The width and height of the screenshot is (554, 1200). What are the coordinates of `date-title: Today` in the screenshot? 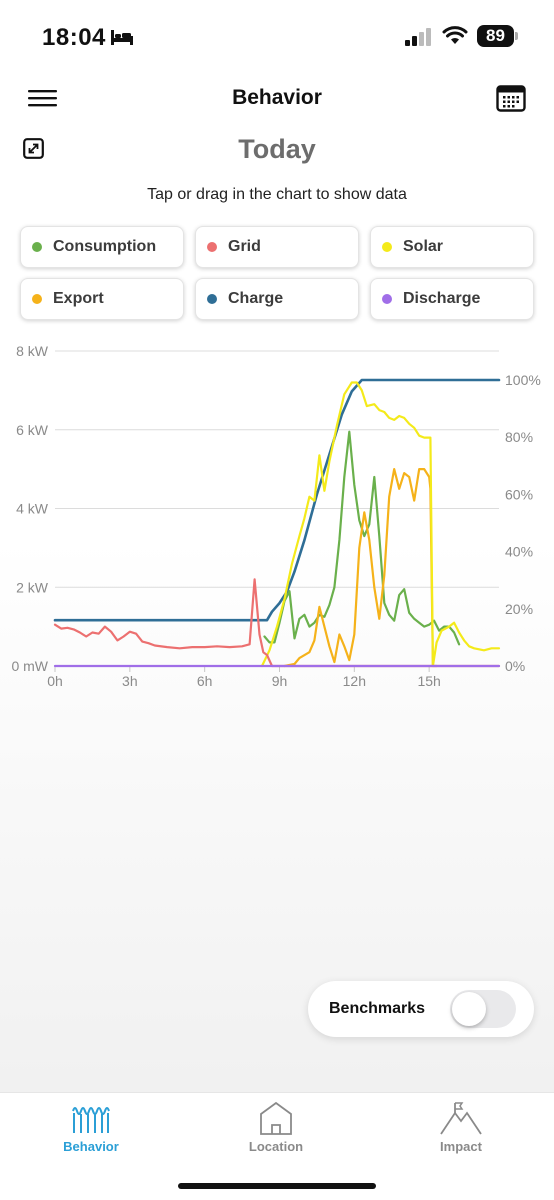 It's located at (277, 149).